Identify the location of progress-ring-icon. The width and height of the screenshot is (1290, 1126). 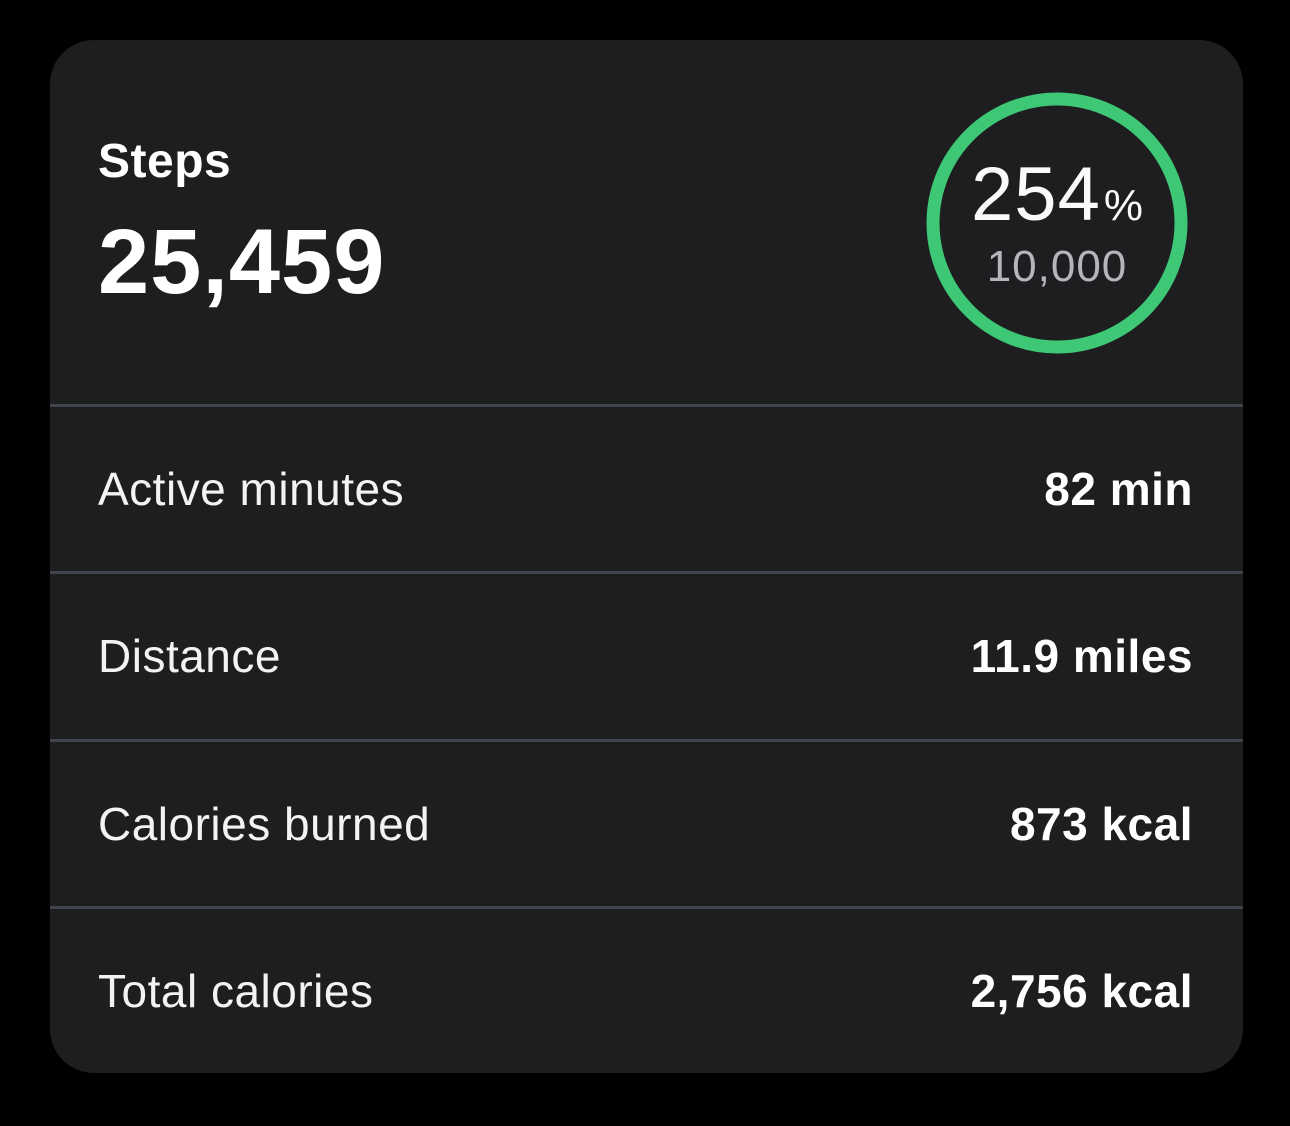
(1057, 223).